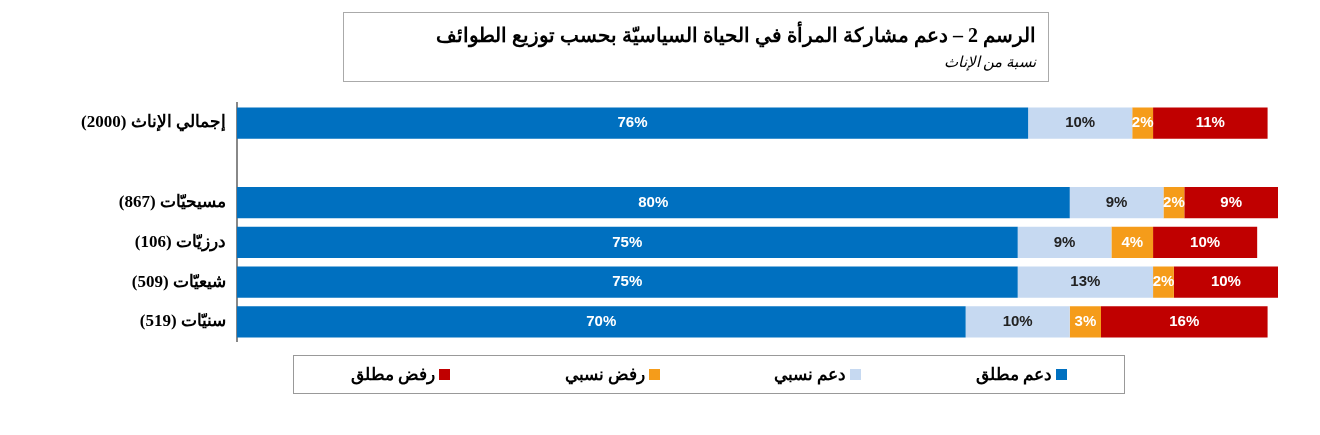  I want to click on data-label: 70%, so click(601, 321).